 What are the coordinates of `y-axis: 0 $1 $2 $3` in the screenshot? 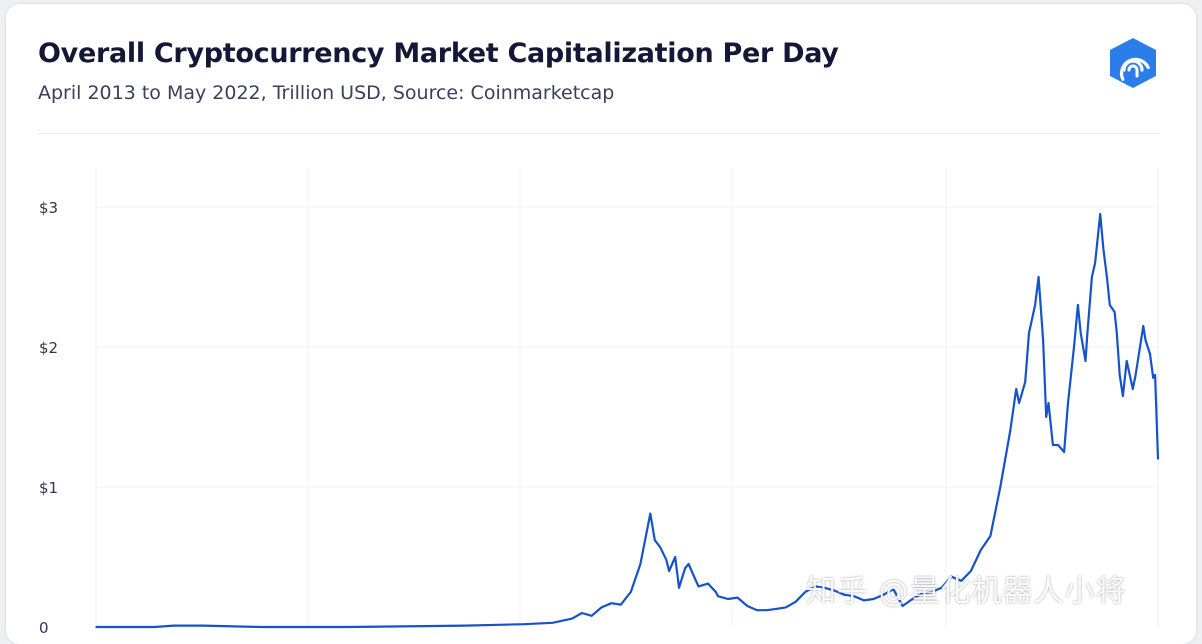 It's located at (48, 416).